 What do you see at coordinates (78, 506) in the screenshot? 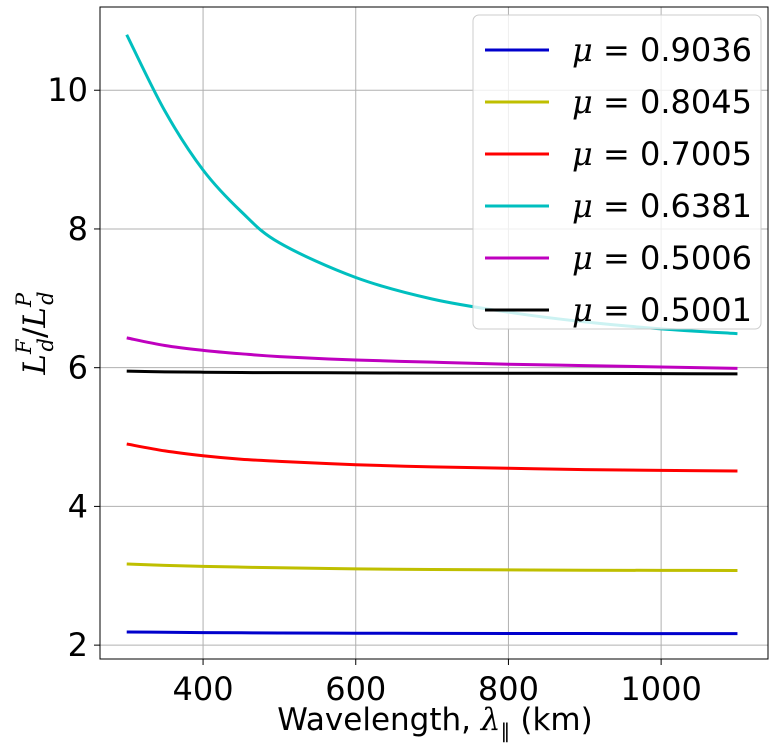
I see `y-tick-label: 4` at bounding box center [78, 506].